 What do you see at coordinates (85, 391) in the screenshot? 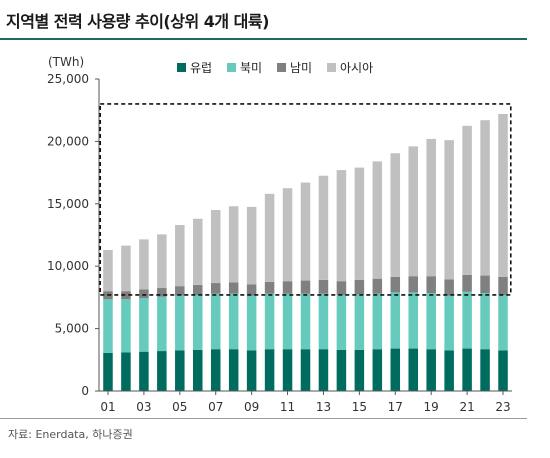
I see `y-tick-label: 0` at bounding box center [85, 391].